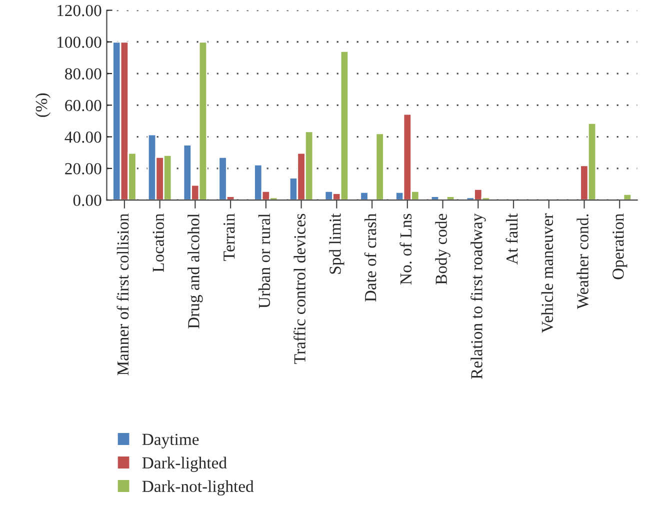  Describe the element at coordinates (442, 249) in the screenshot. I see `x-tick-label: Body code` at that location.